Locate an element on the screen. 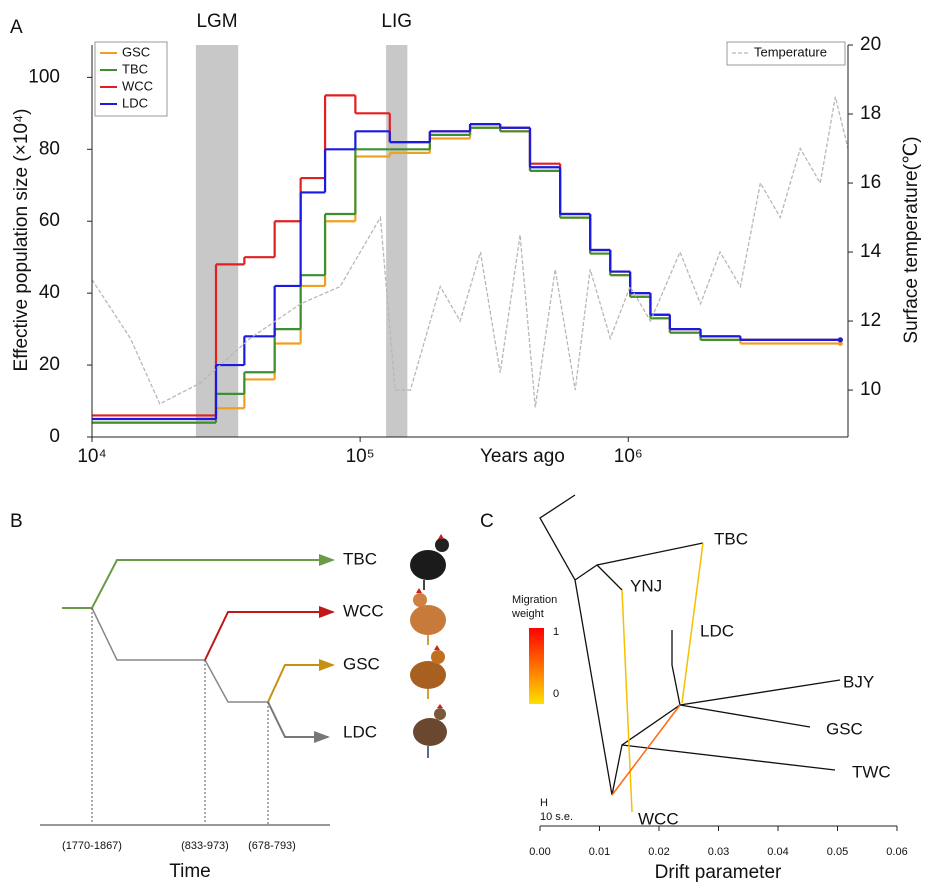  panel-label: A is located at coordinates (16, 27).